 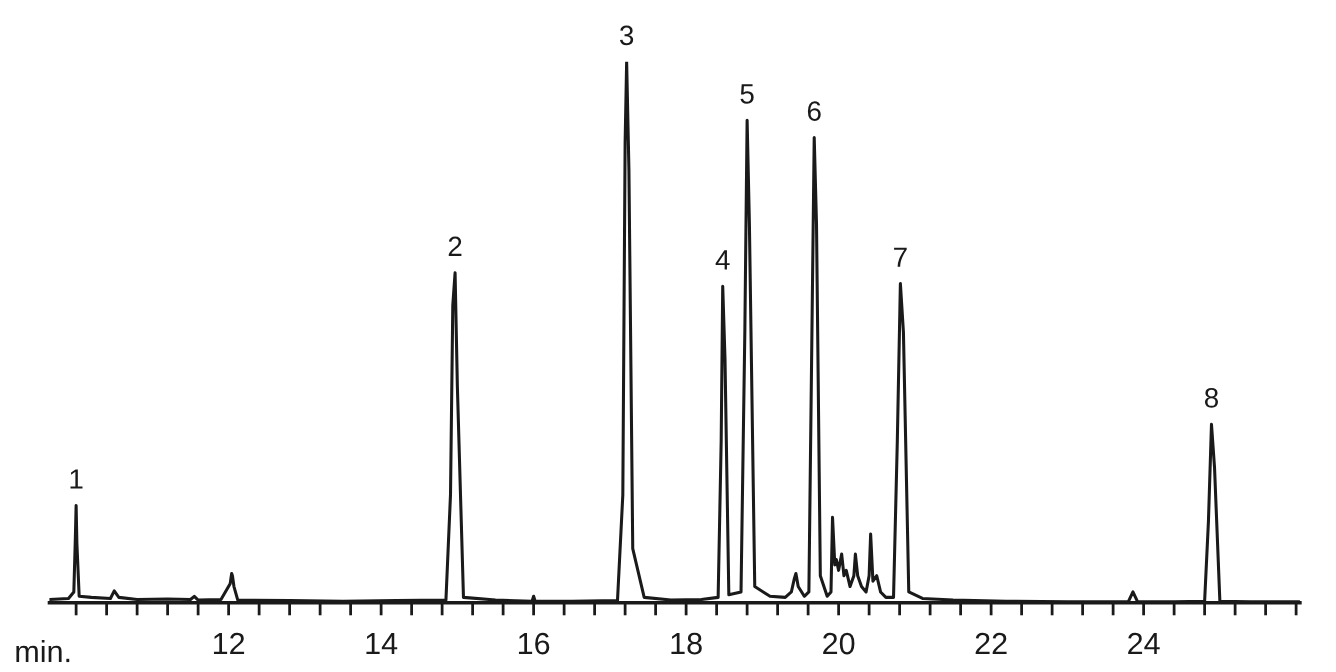 What do you see at coordinates (814, 111) in the screenshot?
I see `annotation: 6` at bounding box center [814, 111].